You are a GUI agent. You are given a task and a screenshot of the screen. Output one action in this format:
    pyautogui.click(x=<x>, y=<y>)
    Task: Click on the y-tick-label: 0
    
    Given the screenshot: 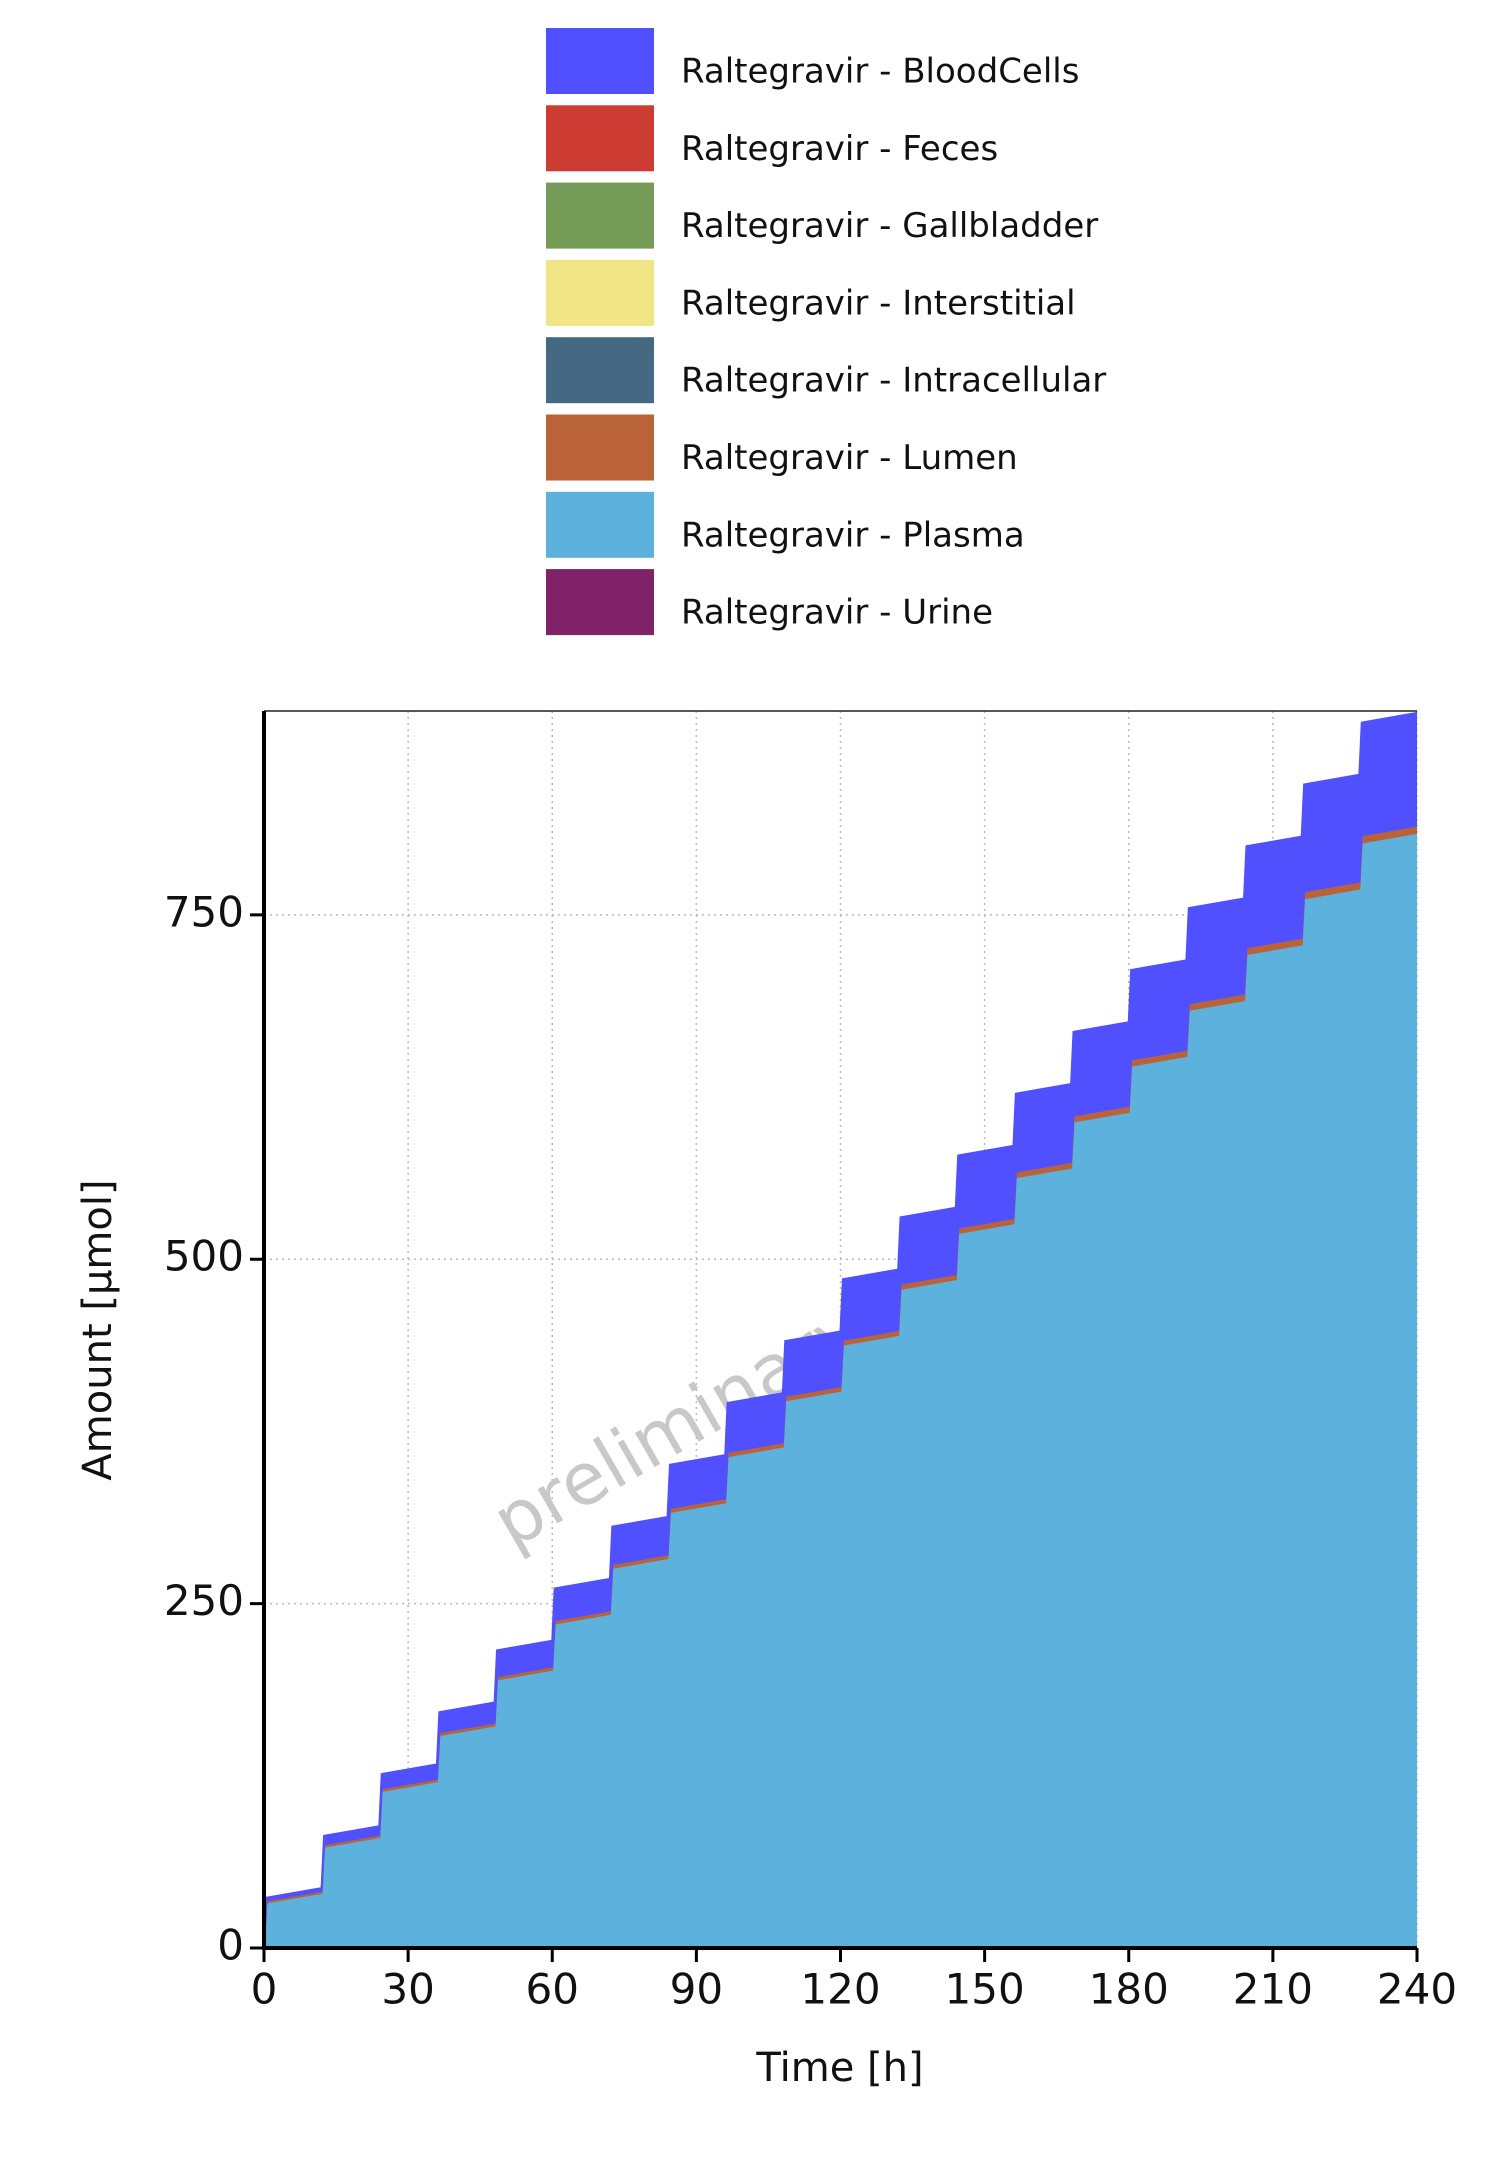 What is the action you would take?
    pyautogui.click(x=230, y=1945)
    